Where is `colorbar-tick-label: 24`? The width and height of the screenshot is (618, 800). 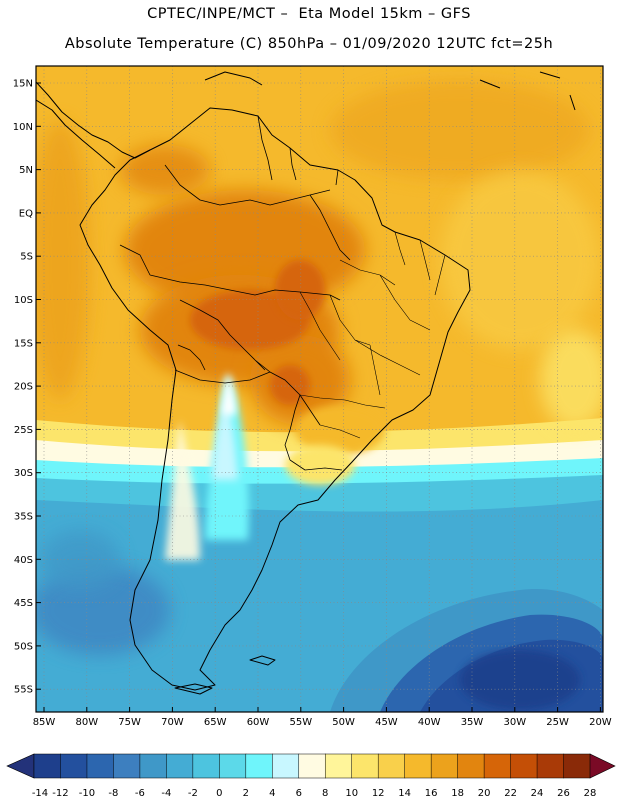 colorbar-tick-label: 24 is located at coordinates (537, 793).